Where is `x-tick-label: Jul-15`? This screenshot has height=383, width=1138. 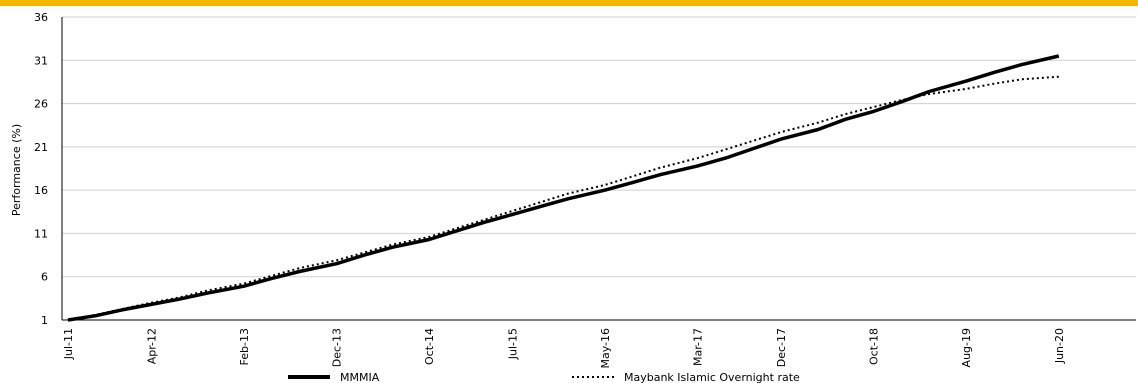
x-tick-label: Jul-15 is located at coordinates (512, 344).